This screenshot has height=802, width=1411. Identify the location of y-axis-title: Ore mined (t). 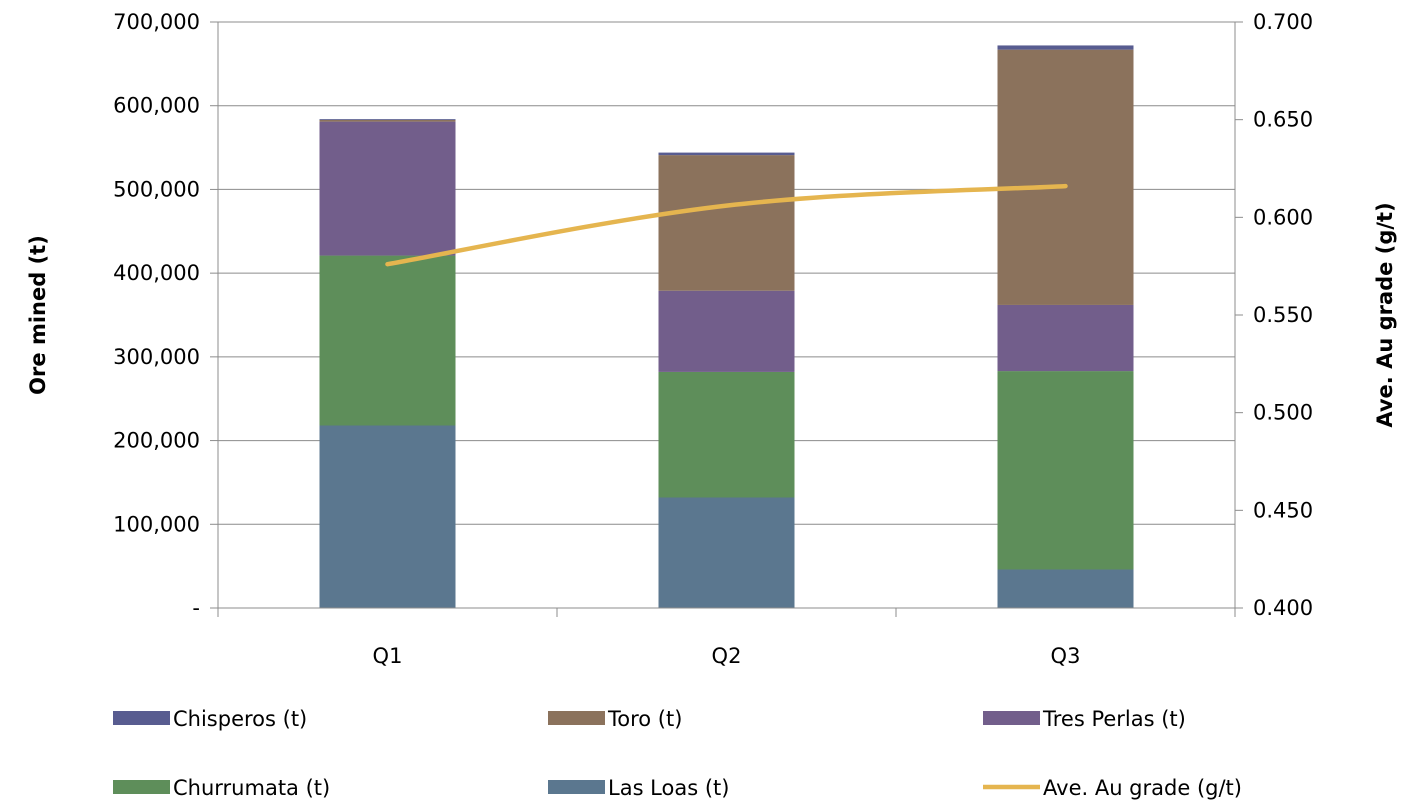
(38, 315).